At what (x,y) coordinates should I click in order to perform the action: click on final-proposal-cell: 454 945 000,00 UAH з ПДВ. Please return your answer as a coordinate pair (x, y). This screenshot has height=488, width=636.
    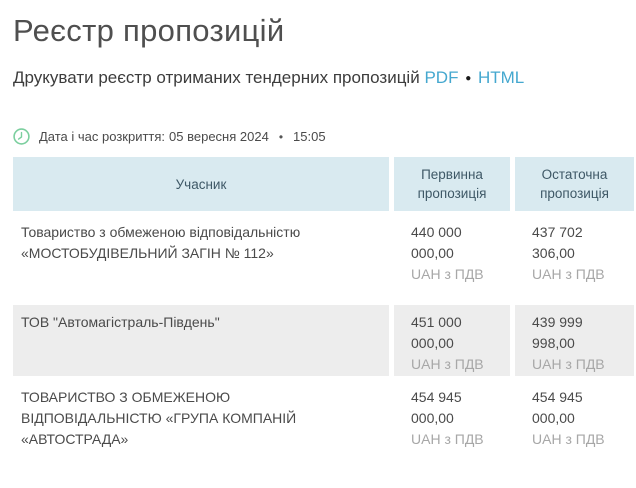
    Looking at the image, I should click on (574, 423).